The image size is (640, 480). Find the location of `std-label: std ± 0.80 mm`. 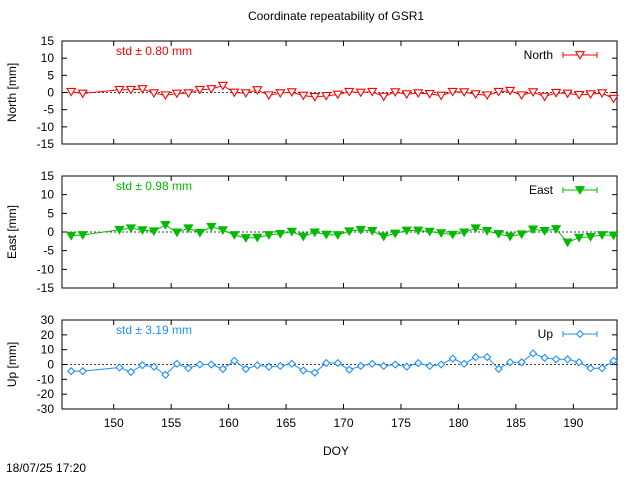

std-label: std ± 0.80 mm is located at coordinates (154, 51).